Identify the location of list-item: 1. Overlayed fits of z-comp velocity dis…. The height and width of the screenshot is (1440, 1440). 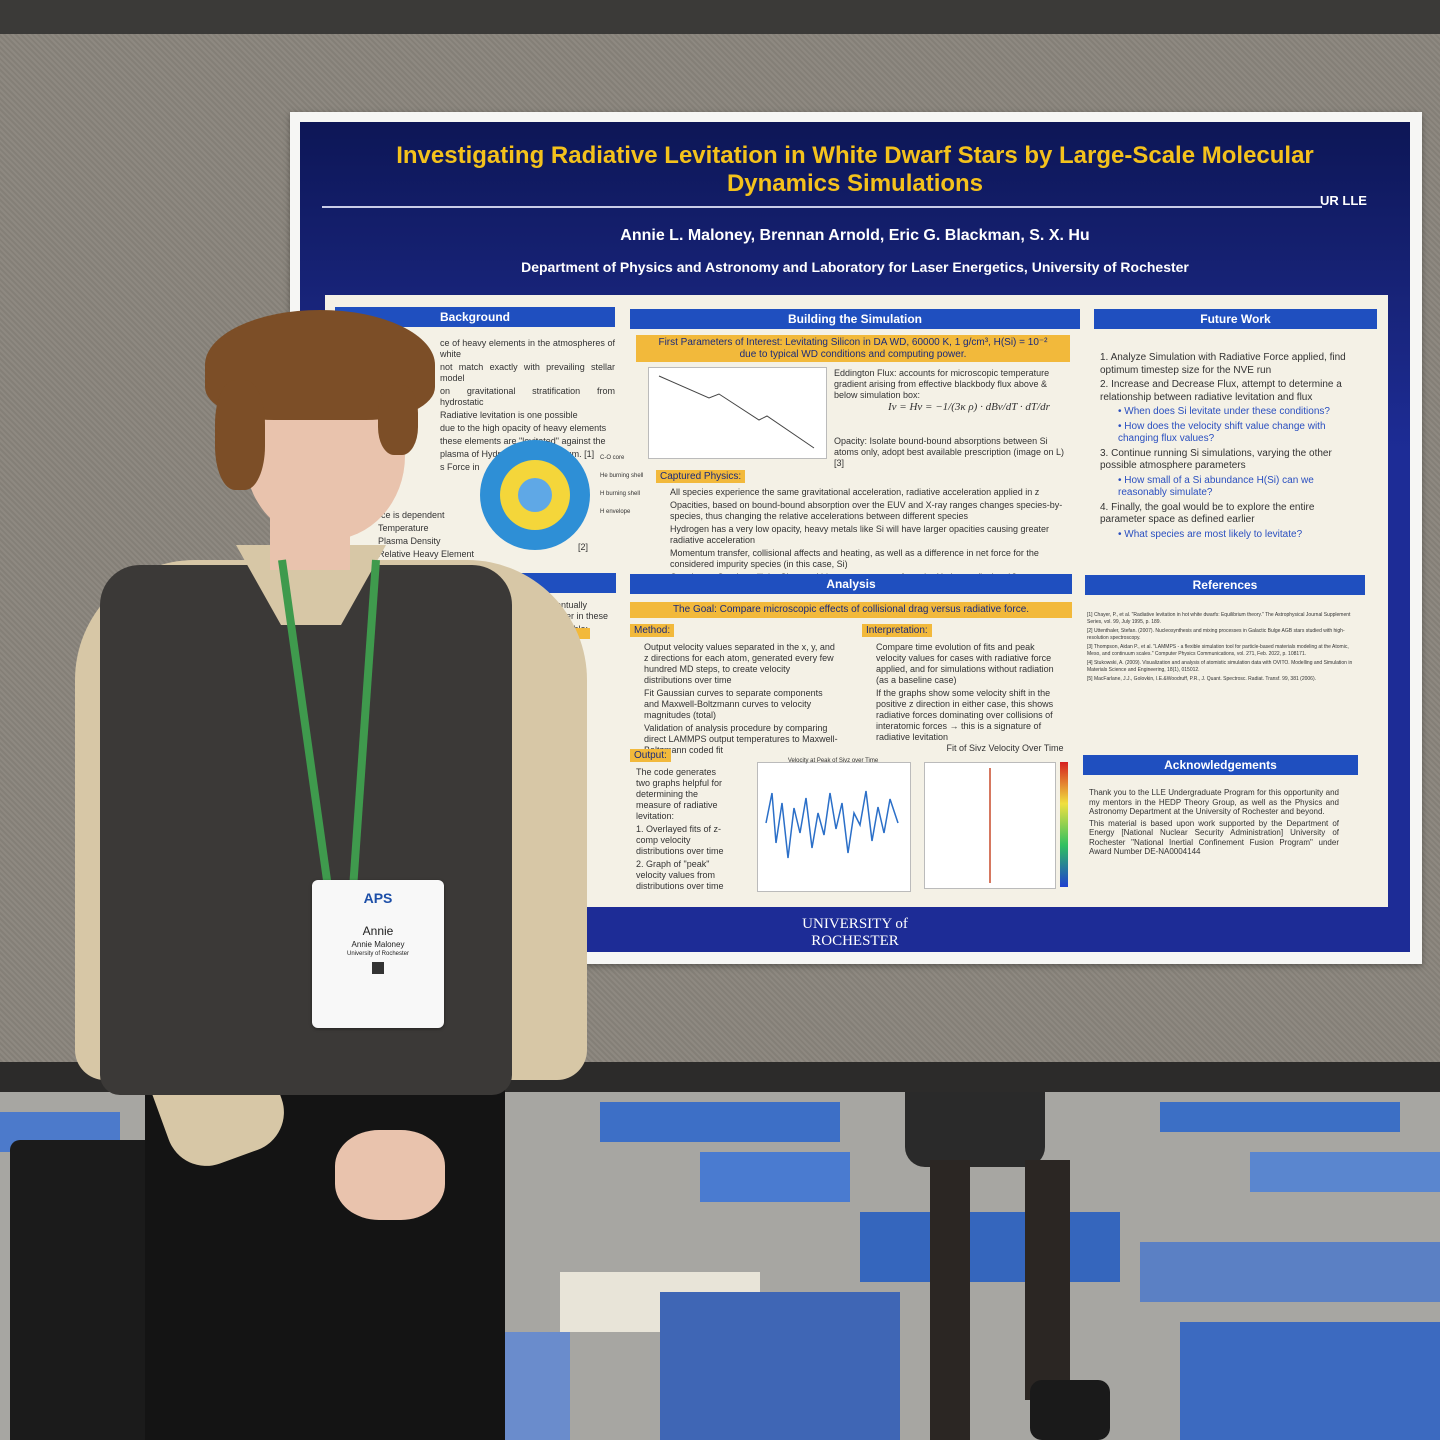
(680, 840).